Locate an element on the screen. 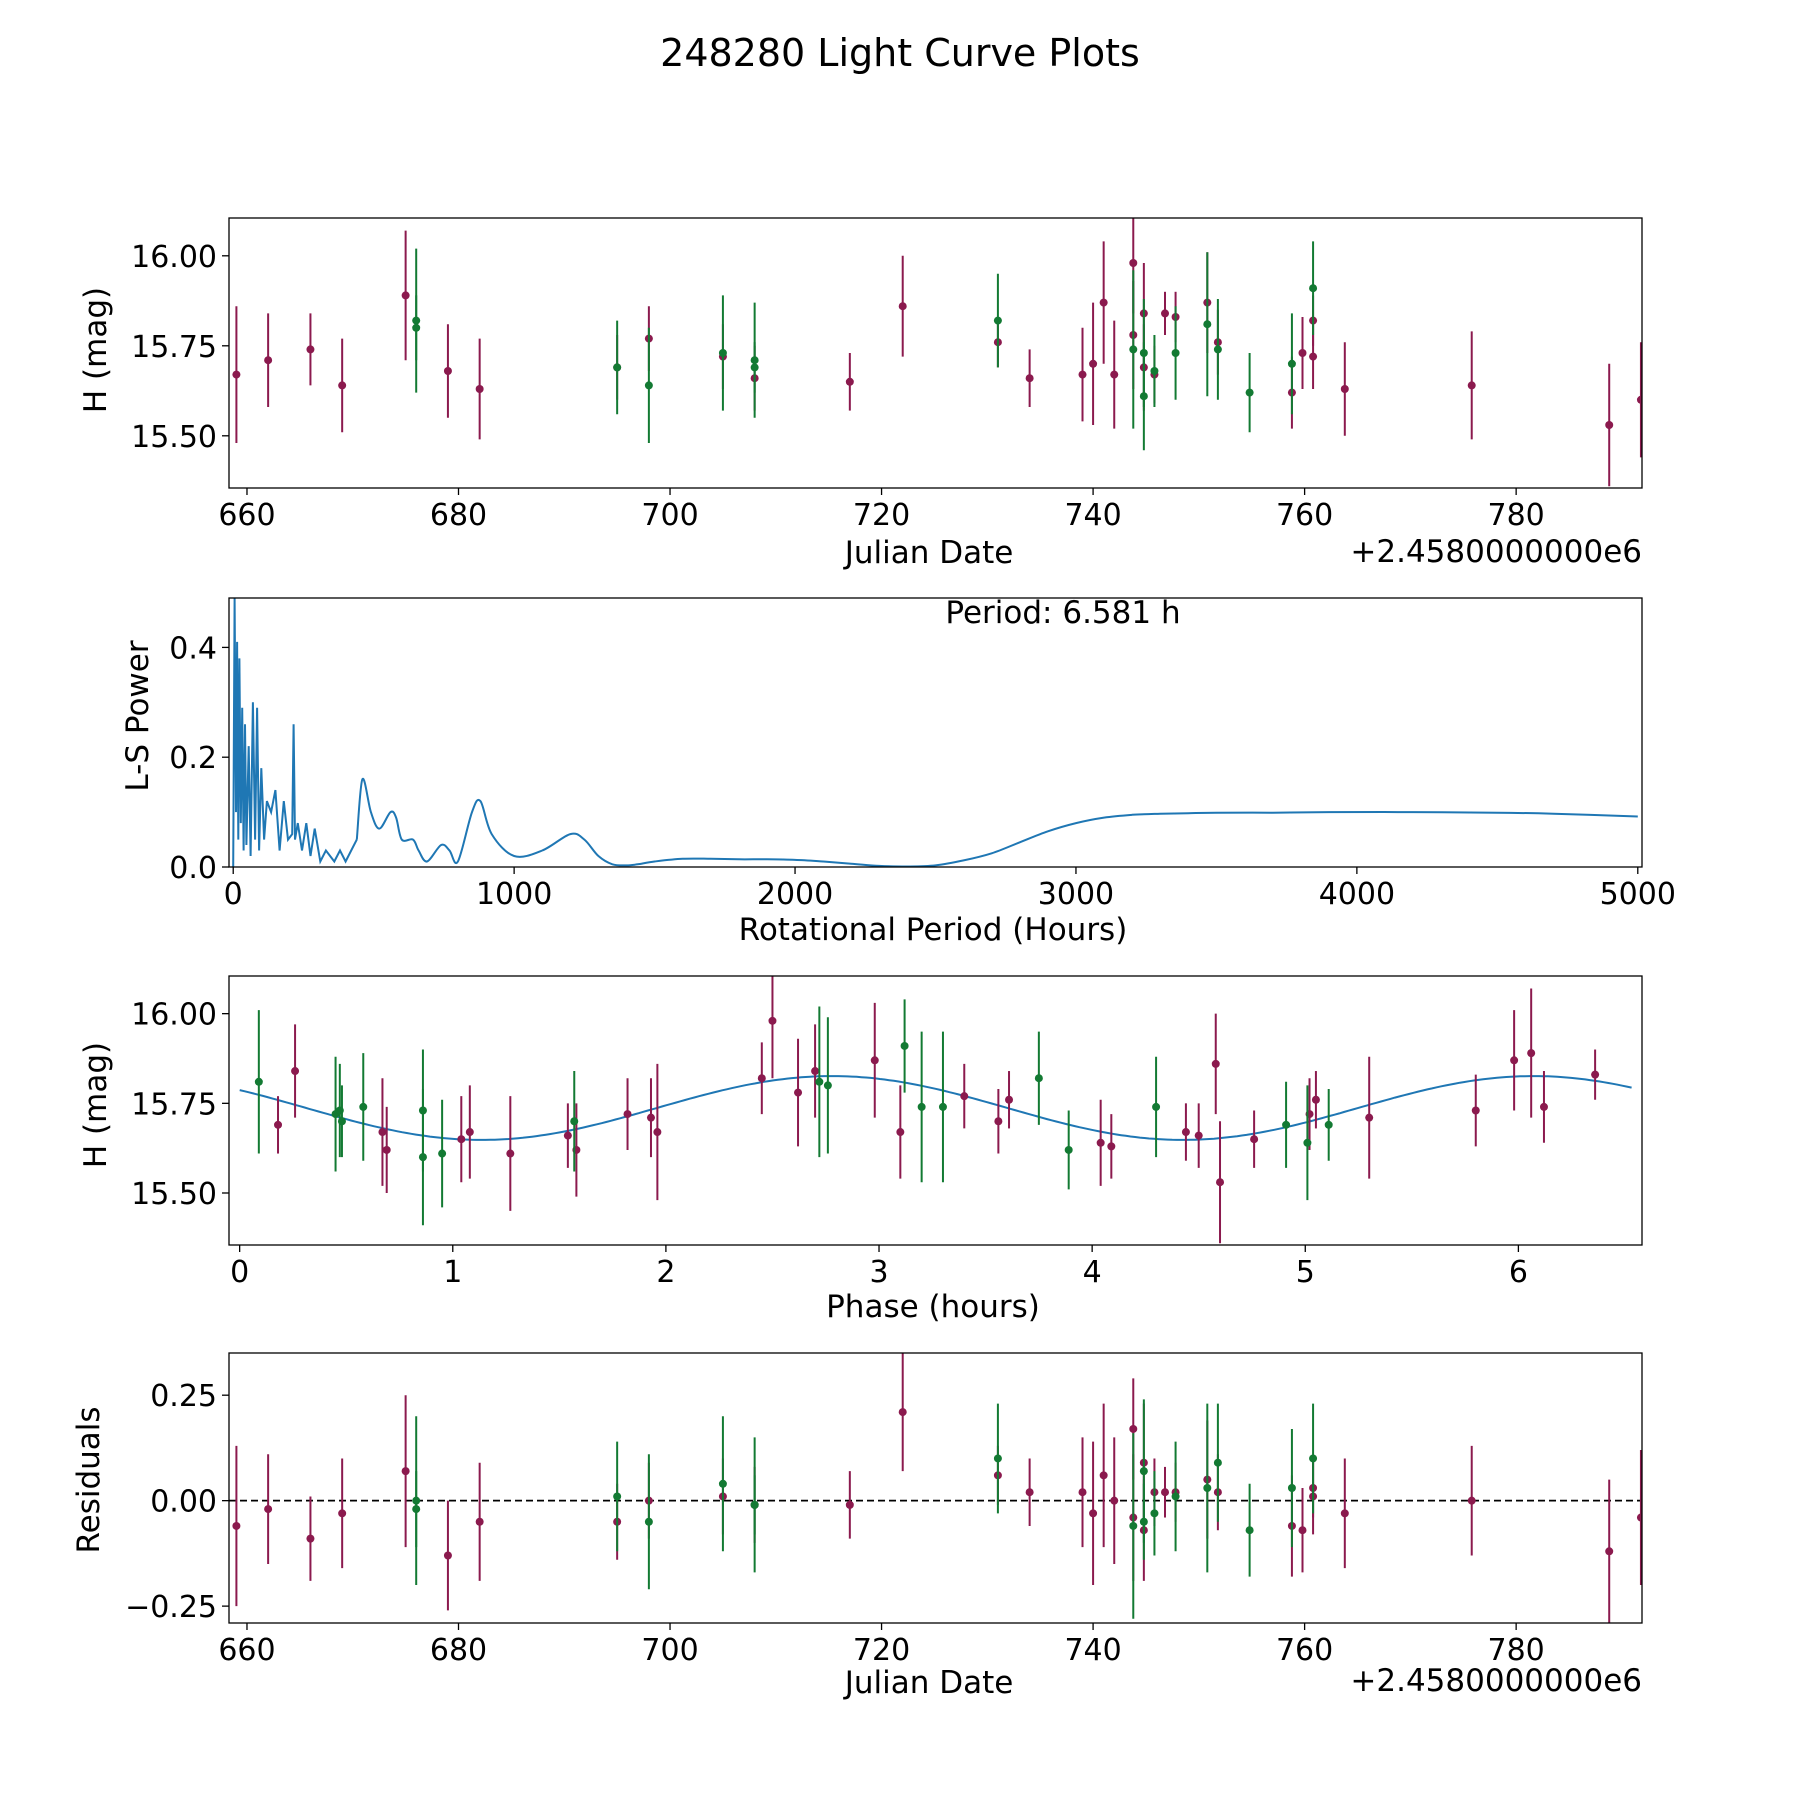  periodogram-annotation: Period: 6.581 h is located at coordinates (1062, 613).